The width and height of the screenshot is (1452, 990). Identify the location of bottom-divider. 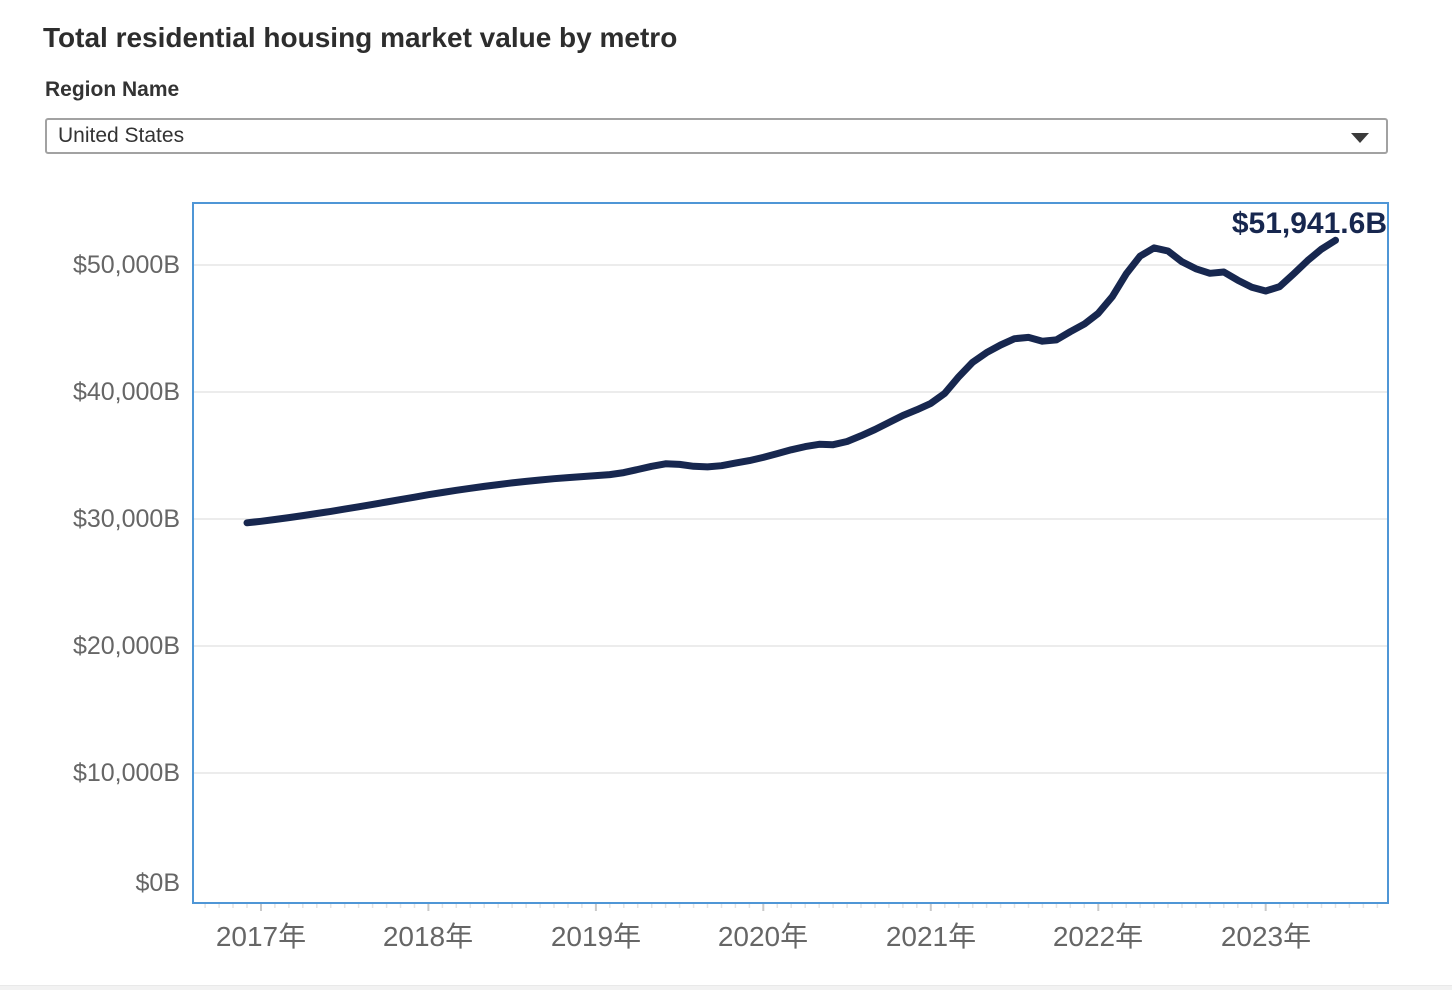
(726, 987).